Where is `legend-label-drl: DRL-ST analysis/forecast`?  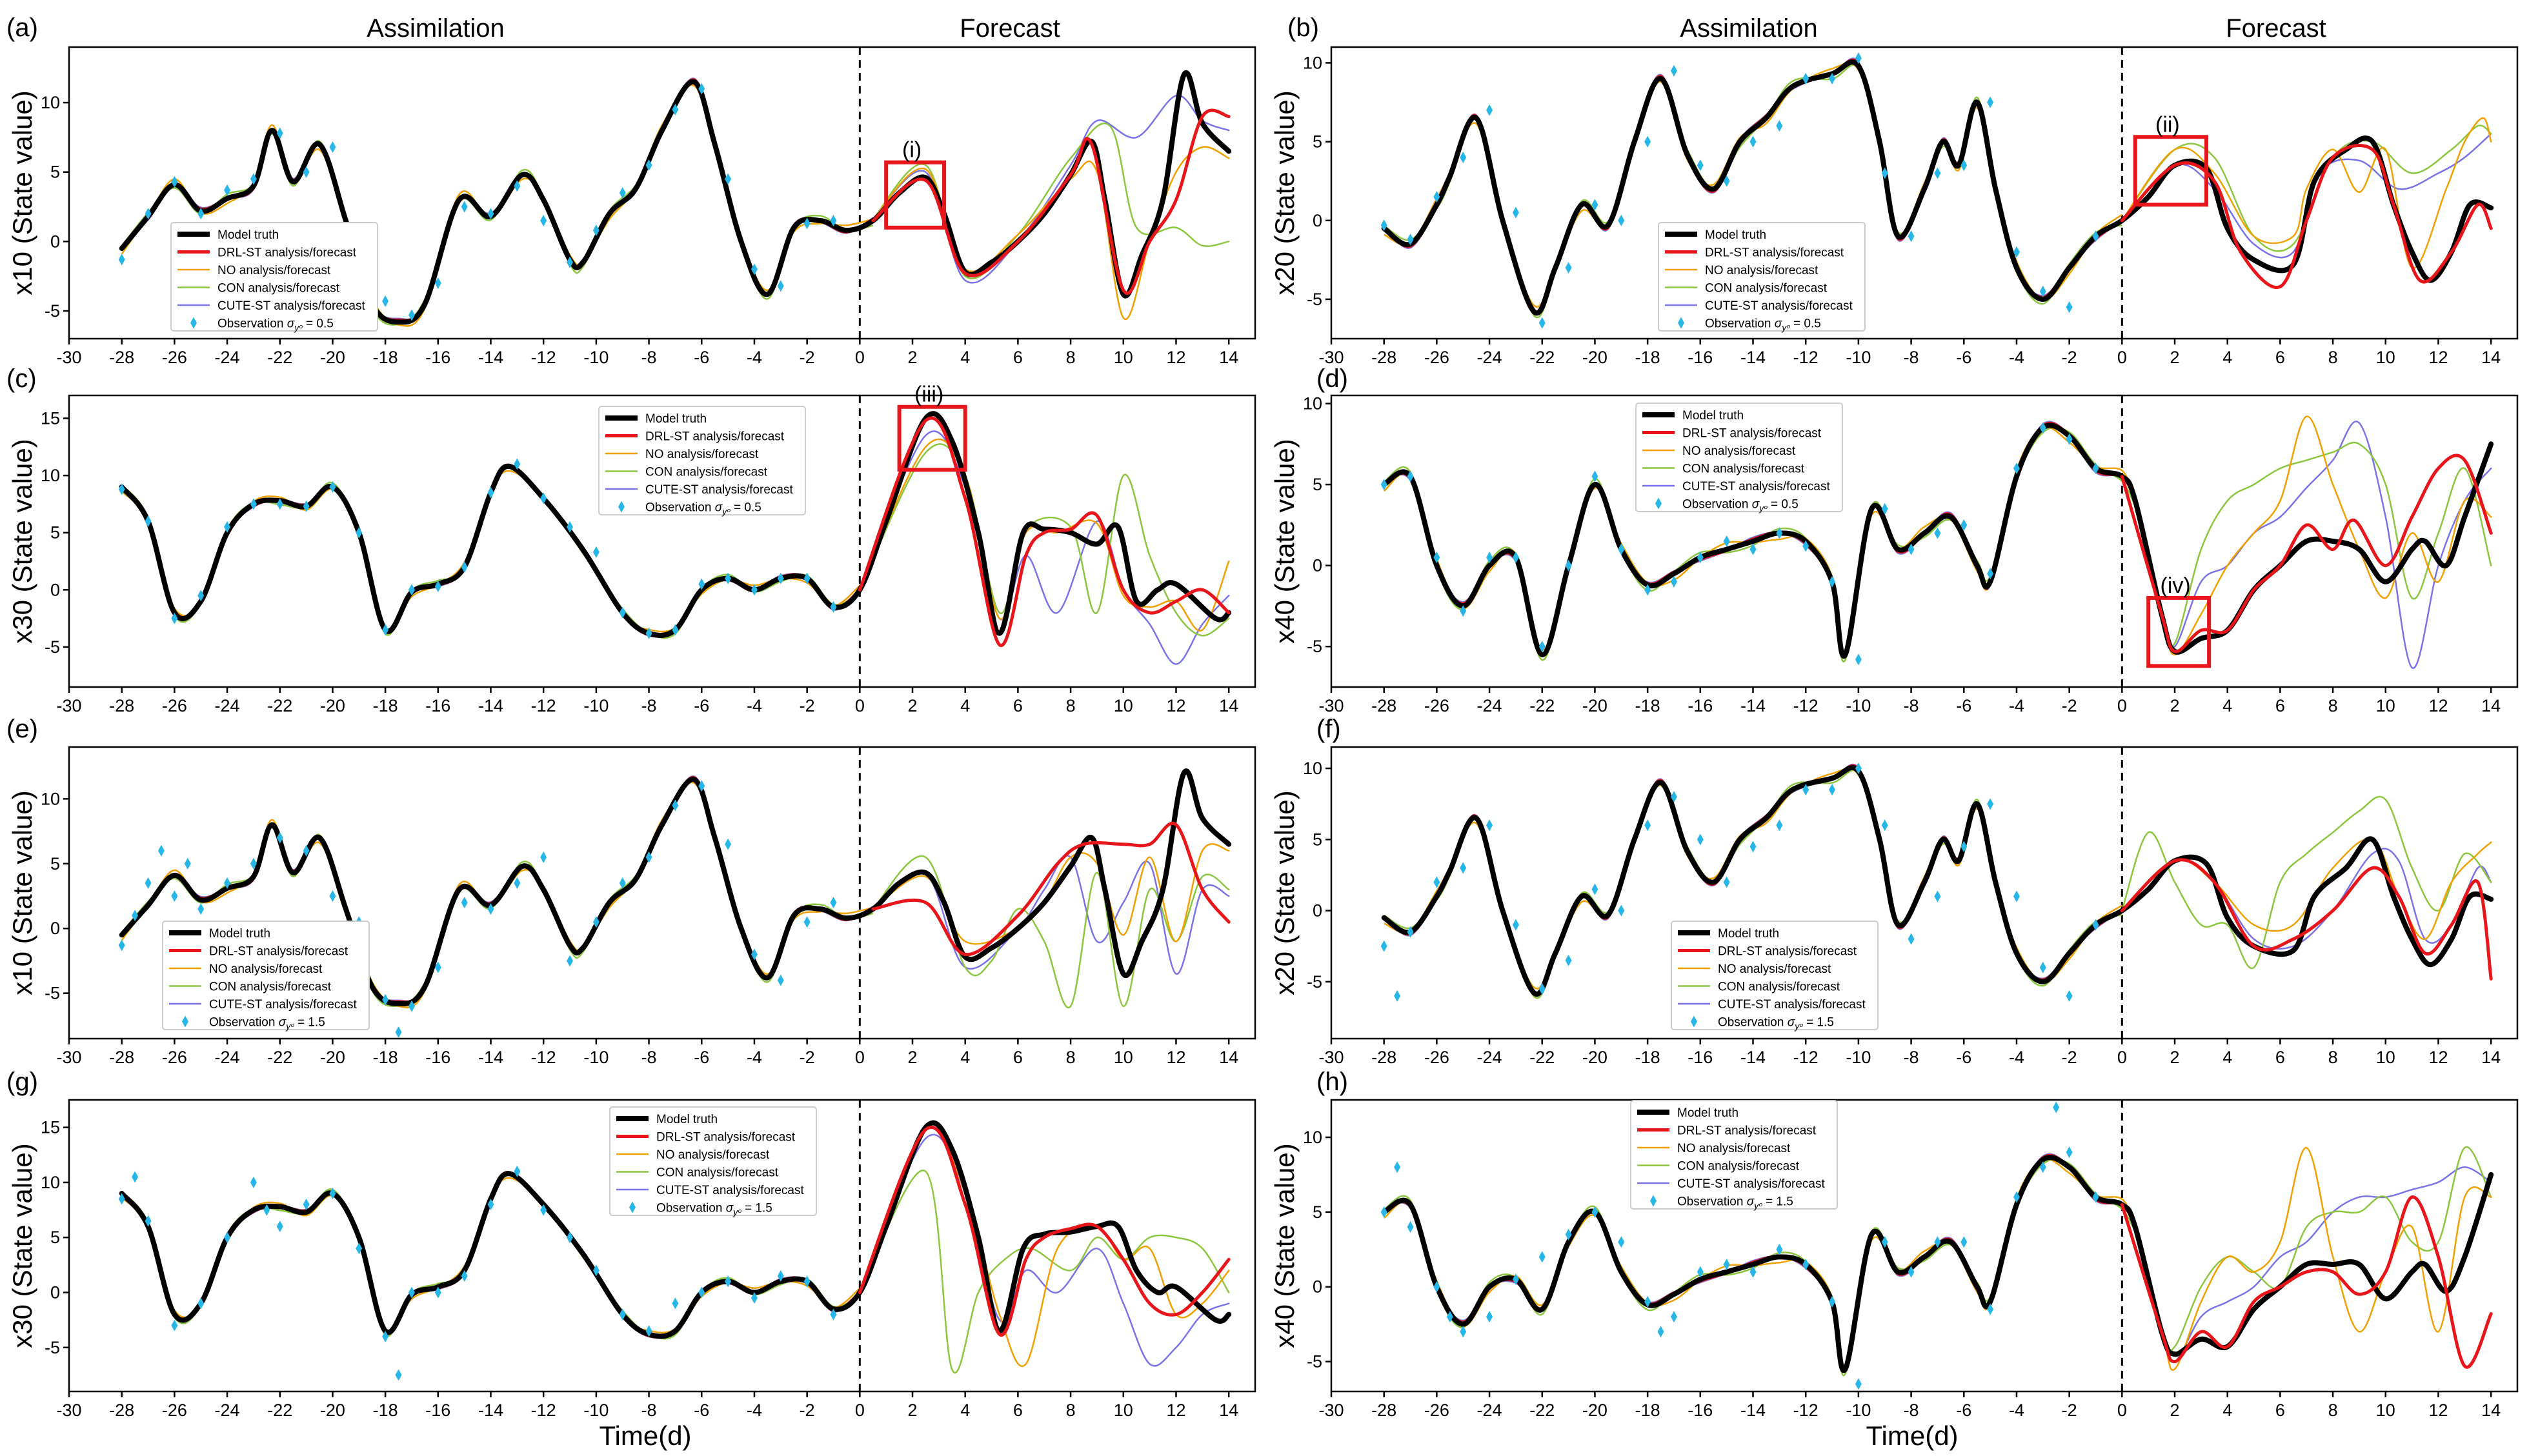
legend-label-drl: DRL-ST analysis/forecast is located at coordinates (1774, 253).